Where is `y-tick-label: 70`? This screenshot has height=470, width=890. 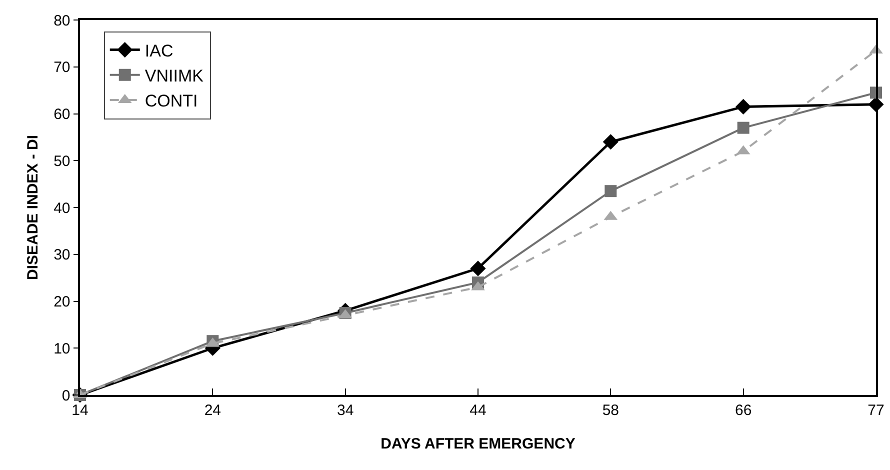 y-tick-label: 70 is located at coordinates (62, 67).